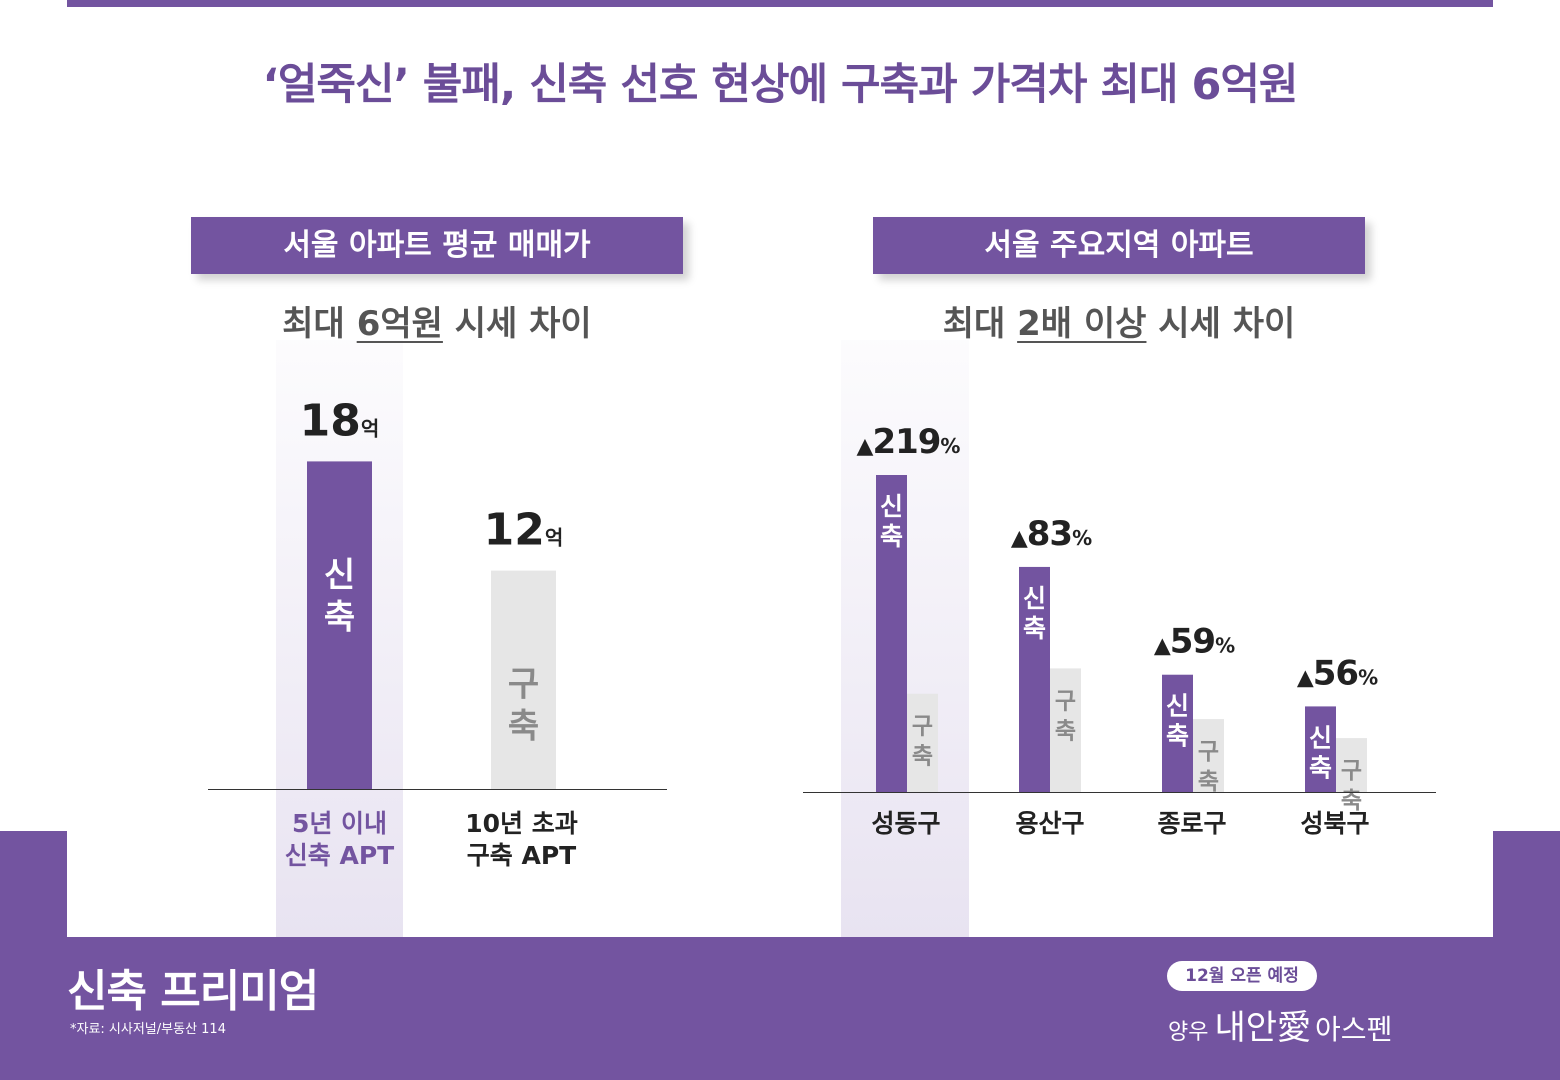  Describe the element at coordinates (521, 855) in the screenshot. I see `left-category-2-line2: 구축 APT` at that location.